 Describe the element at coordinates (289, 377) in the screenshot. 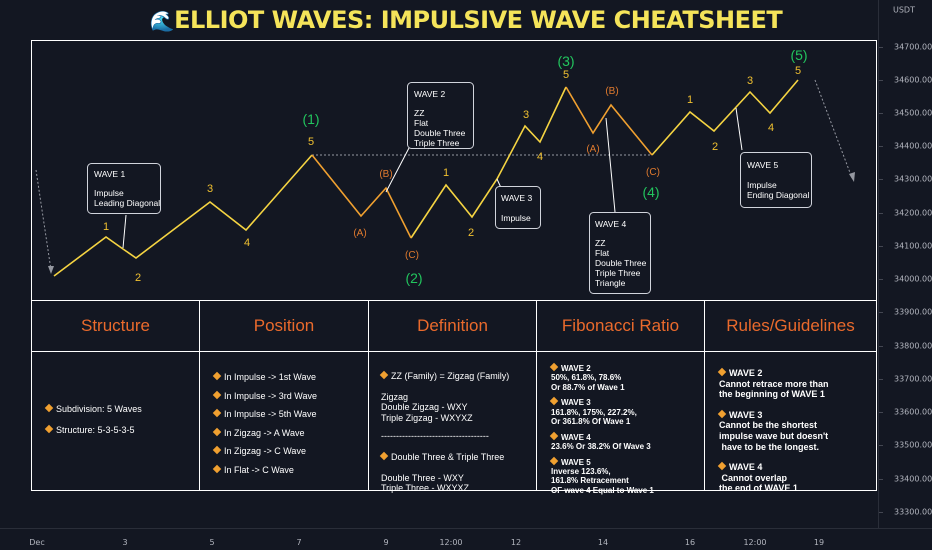

I see `list-item: In Impulse -> 1st Wave` at that location.